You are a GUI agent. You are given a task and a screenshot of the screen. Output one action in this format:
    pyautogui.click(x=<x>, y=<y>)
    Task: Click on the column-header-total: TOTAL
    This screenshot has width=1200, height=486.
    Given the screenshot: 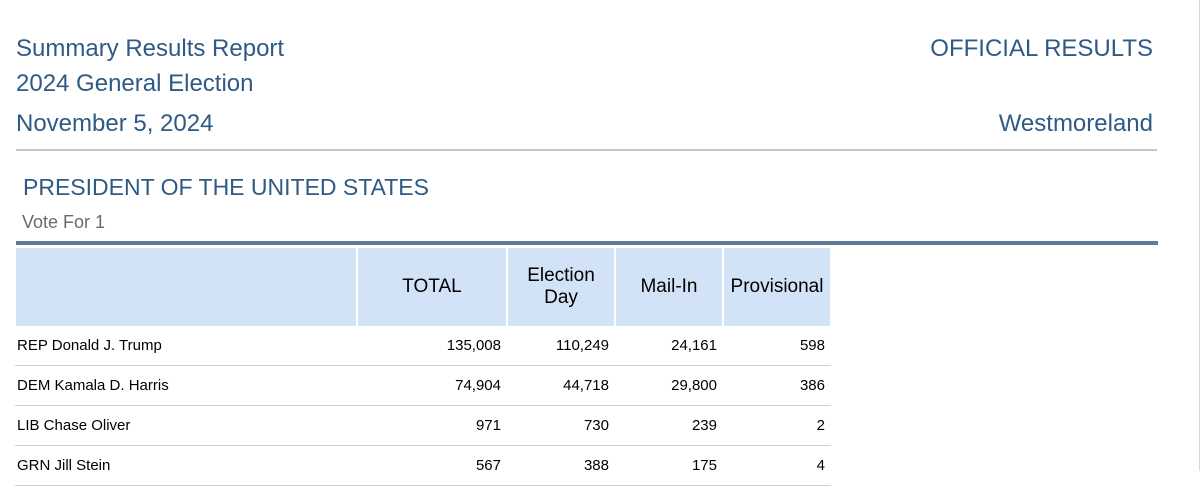 What is the action you would take?
    pyautogui.click(x=432, y=287)
    